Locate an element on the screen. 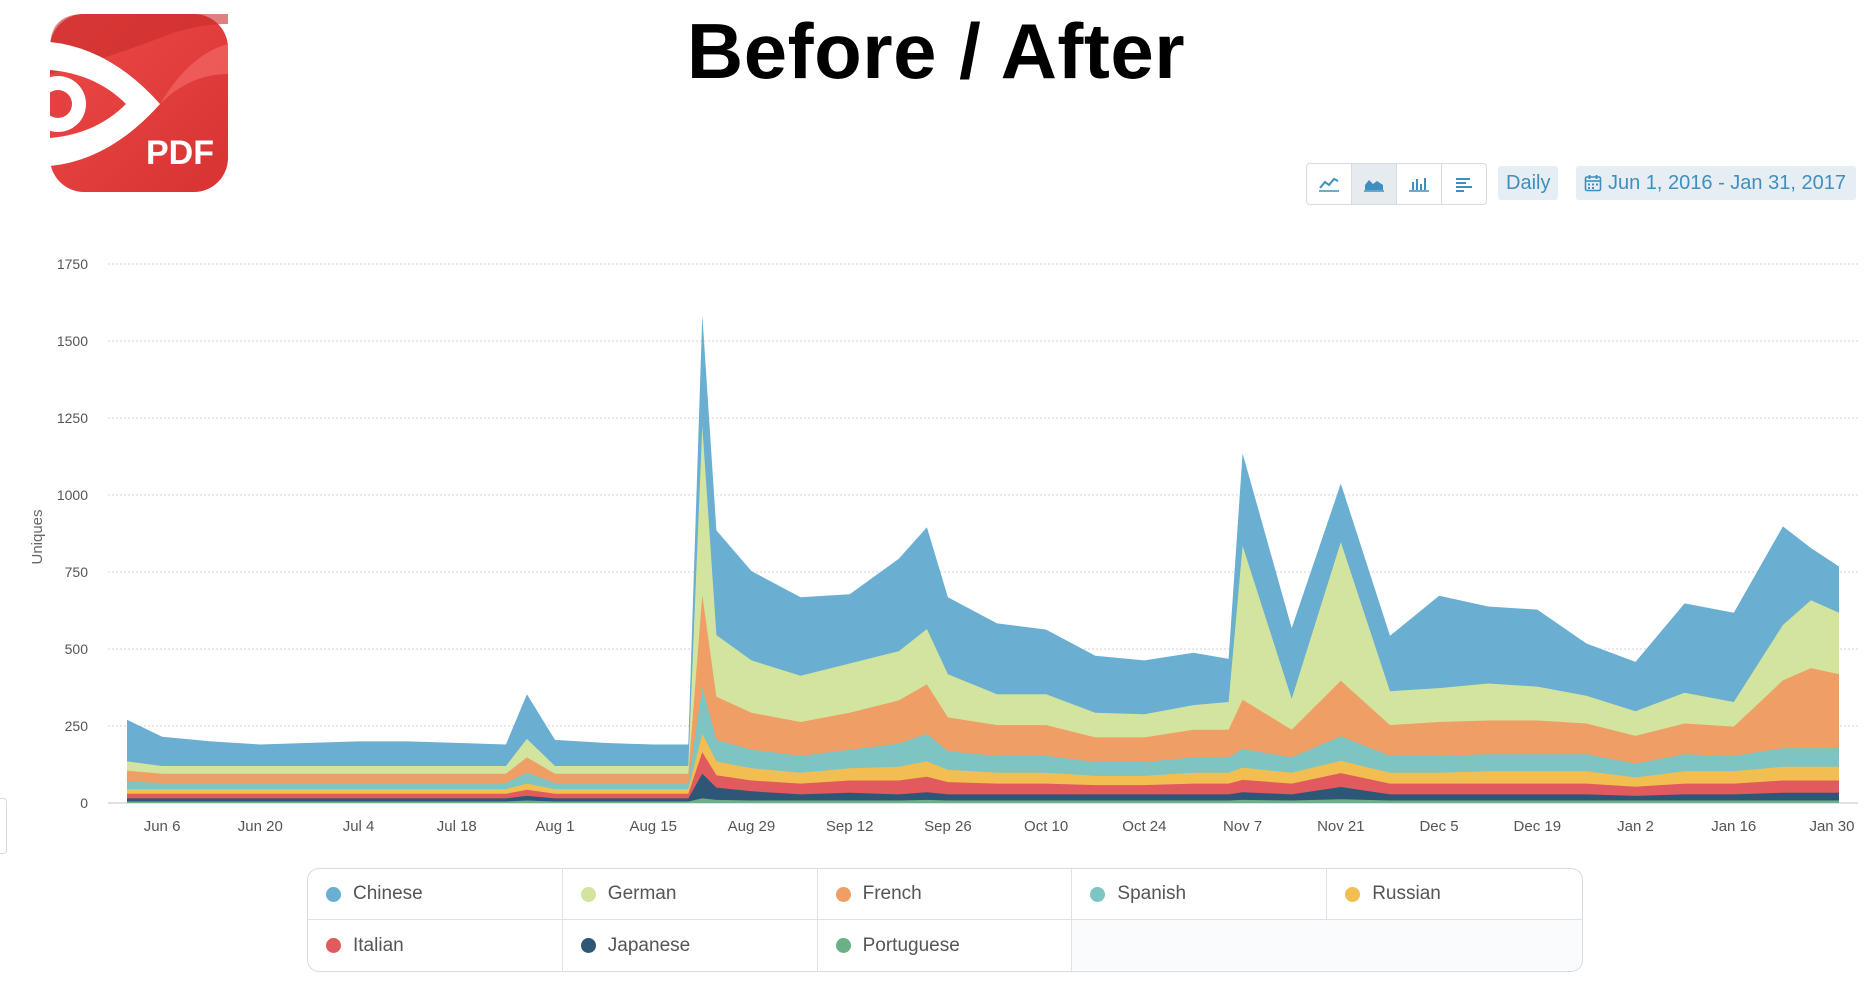 Image resolution: width=1872 pixels, height=981 pixels. legend-item-german: German is located at coordinates (690, 894).